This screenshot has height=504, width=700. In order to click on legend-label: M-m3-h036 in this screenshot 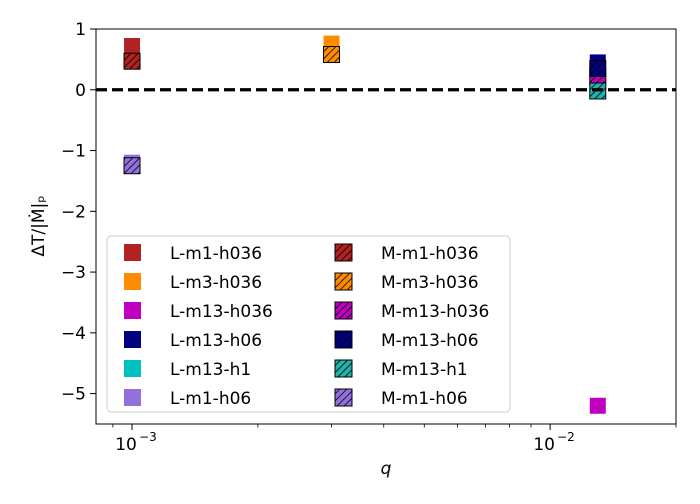, I will do `click(430, 283)`.